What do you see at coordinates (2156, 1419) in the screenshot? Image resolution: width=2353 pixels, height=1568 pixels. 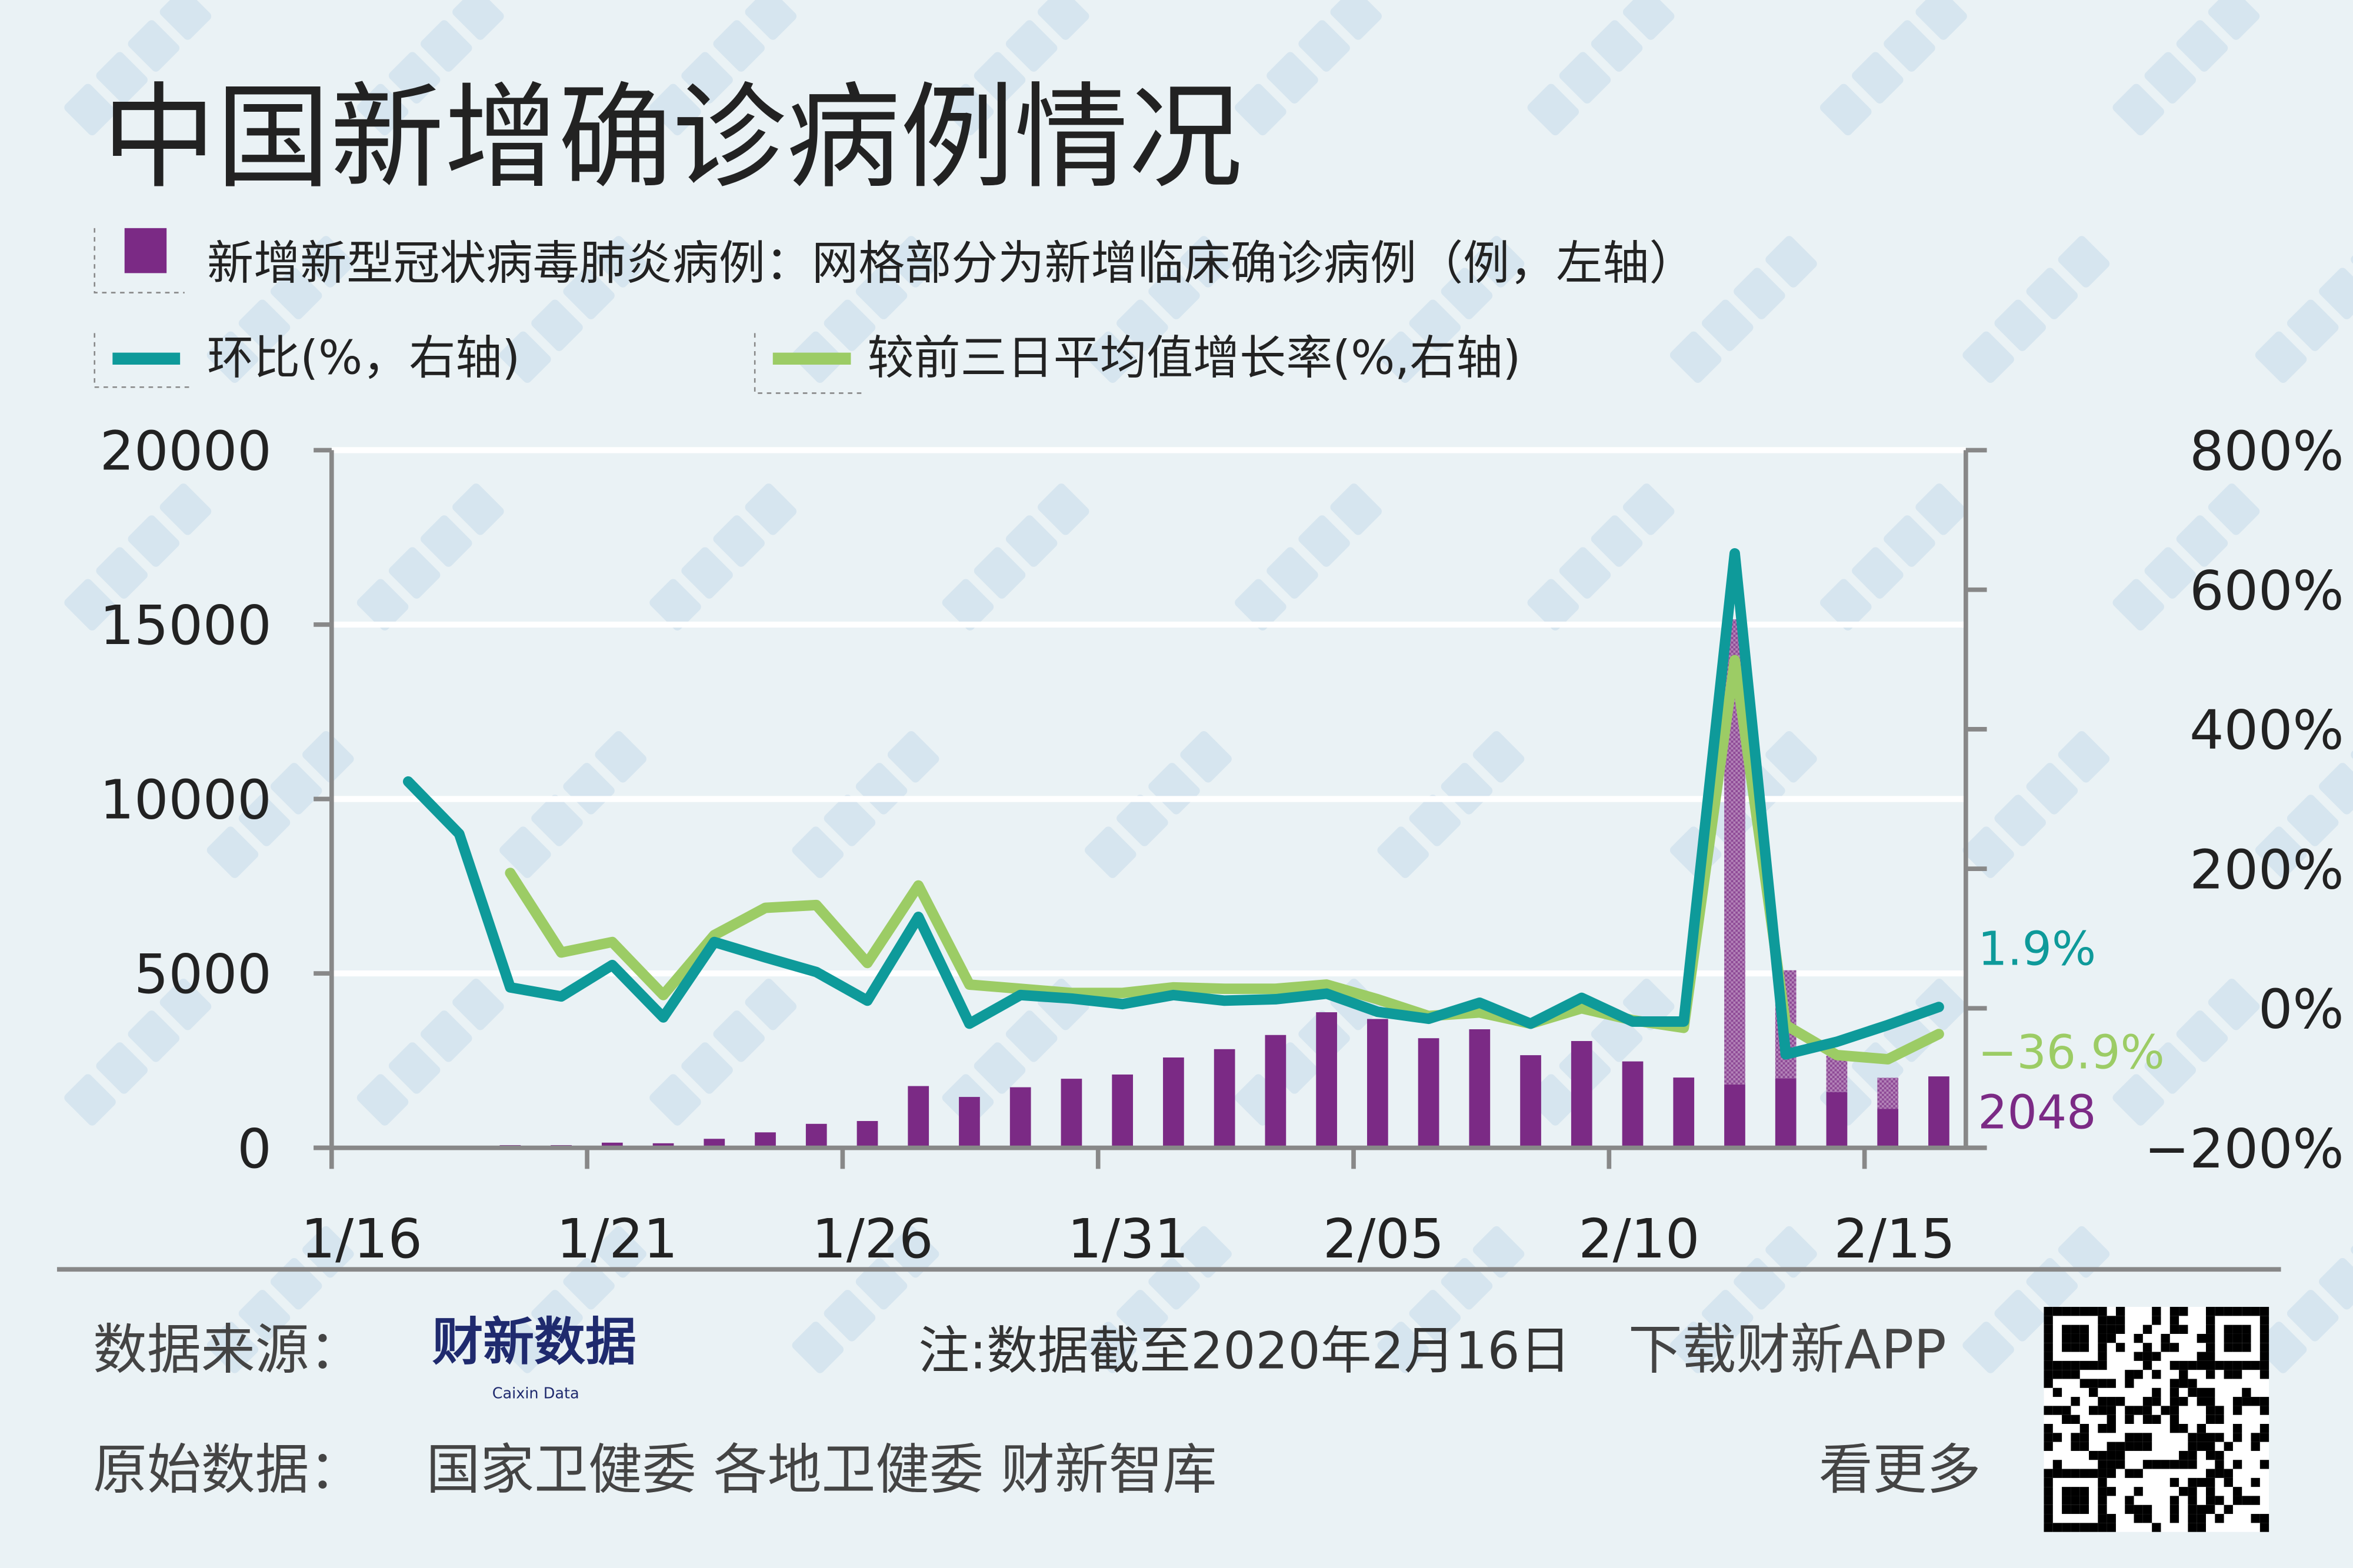 I see `qr-code` at bounding box center [2156, 1419].